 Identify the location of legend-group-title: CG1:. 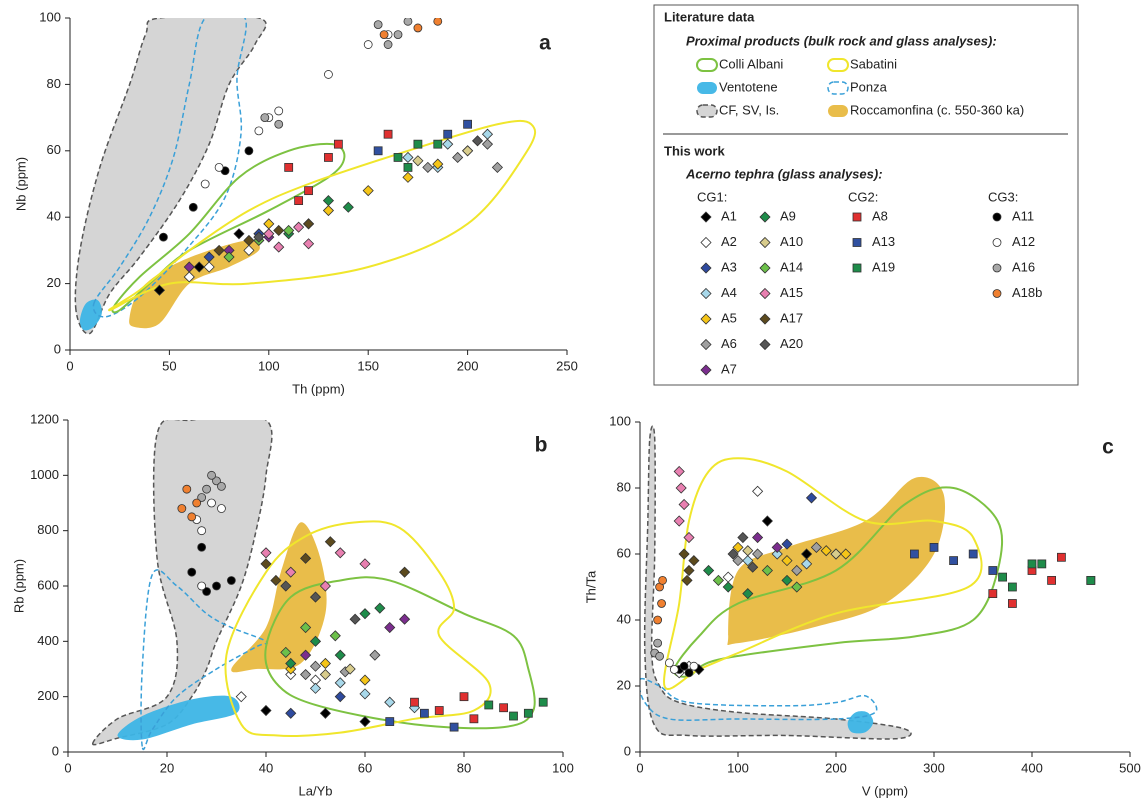
(712, 196).